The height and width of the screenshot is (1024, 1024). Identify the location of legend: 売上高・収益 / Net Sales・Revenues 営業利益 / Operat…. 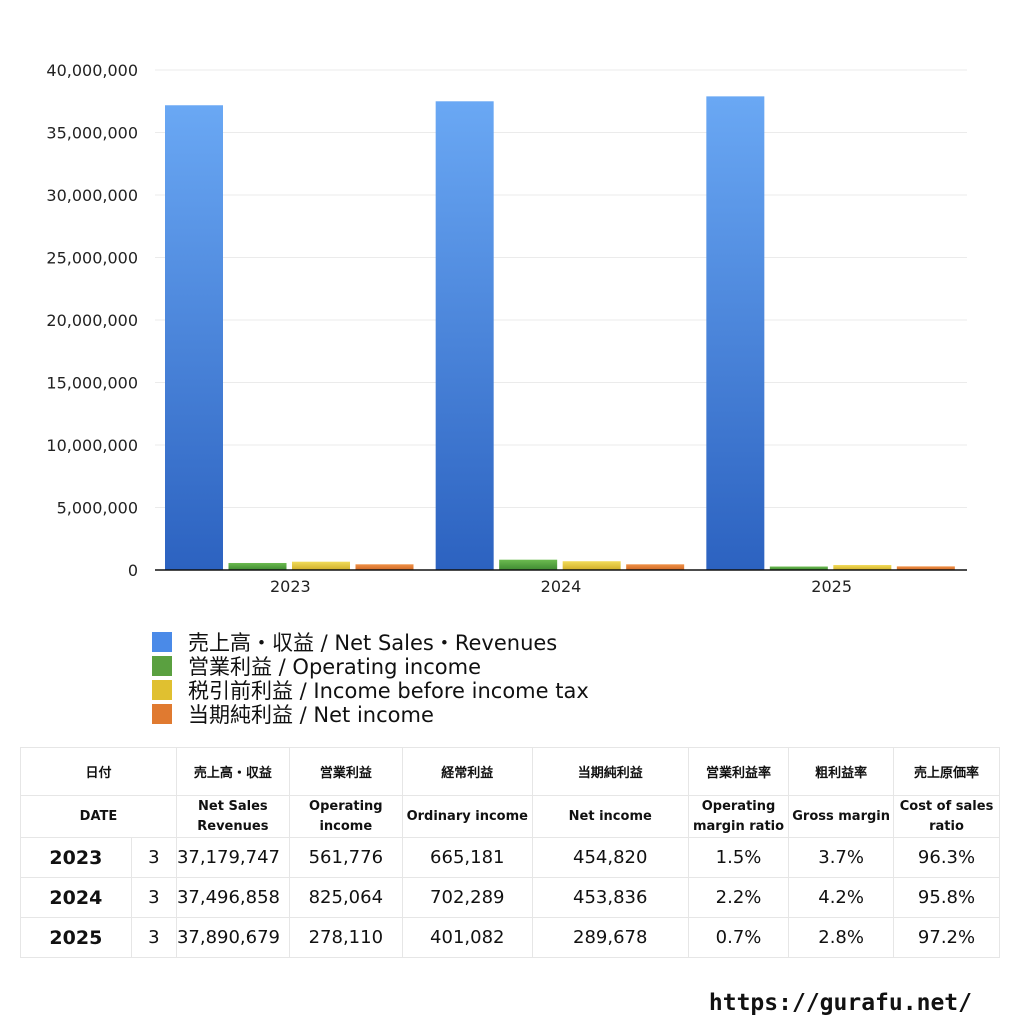
(370, 678).